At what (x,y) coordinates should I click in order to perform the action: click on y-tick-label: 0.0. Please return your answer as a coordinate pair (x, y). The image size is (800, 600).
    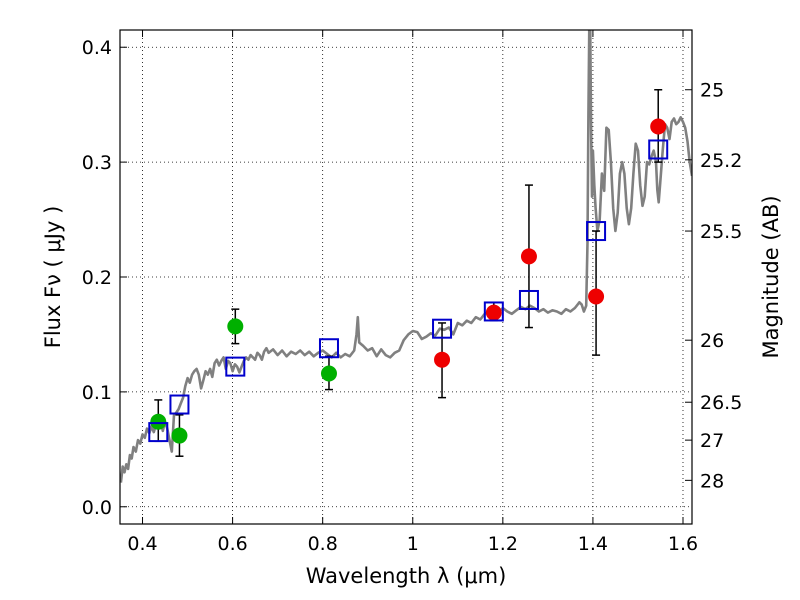
    Looking at the image, I should click on (97, 508).